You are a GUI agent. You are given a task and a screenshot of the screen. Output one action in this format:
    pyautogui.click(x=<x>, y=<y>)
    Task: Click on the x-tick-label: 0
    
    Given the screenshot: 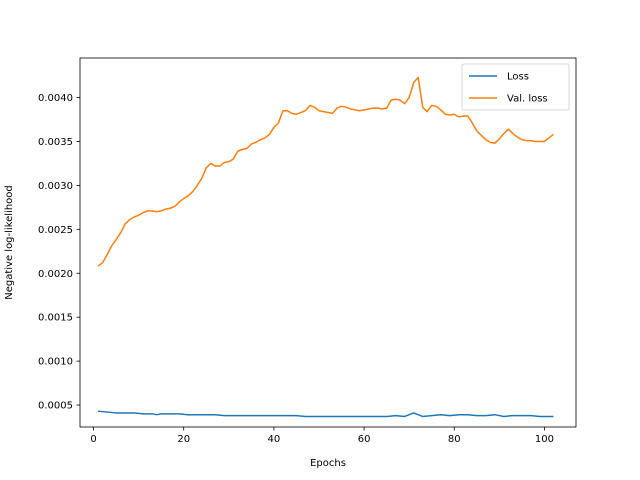 What is the action you would take?
    pyautogui.click(x=93, y=439)
    